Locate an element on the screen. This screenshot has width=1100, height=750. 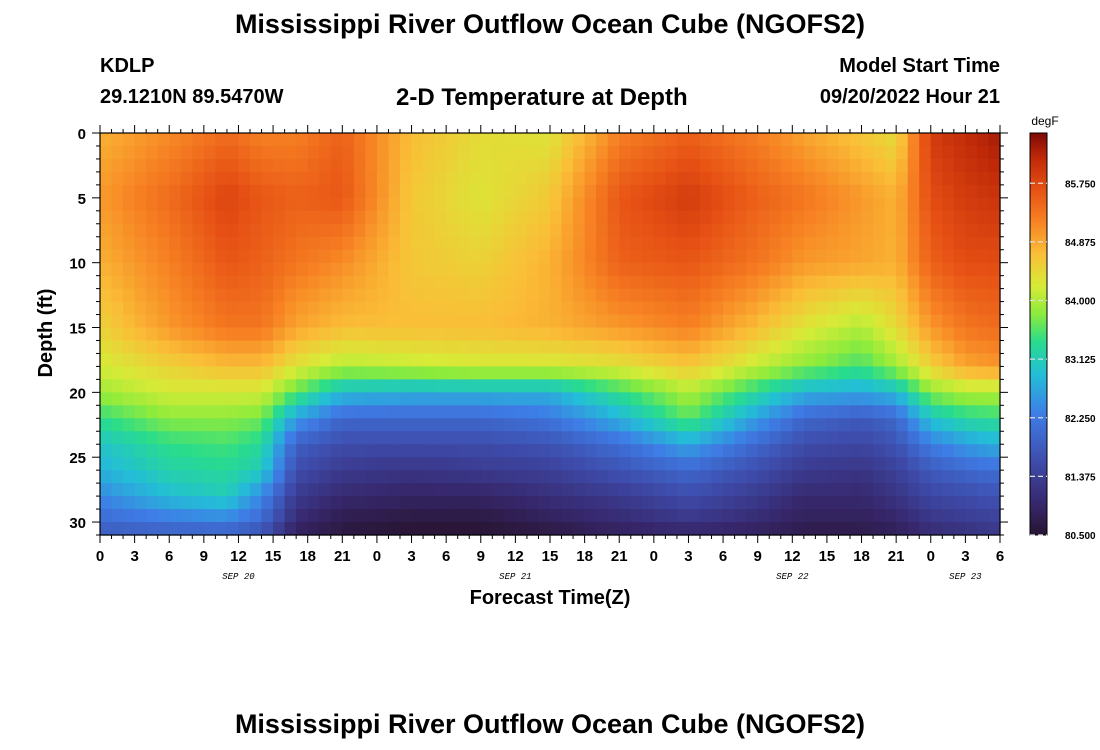
station-coordinates: 29.1210N 89.5470W is located at coordinates (192, 97).